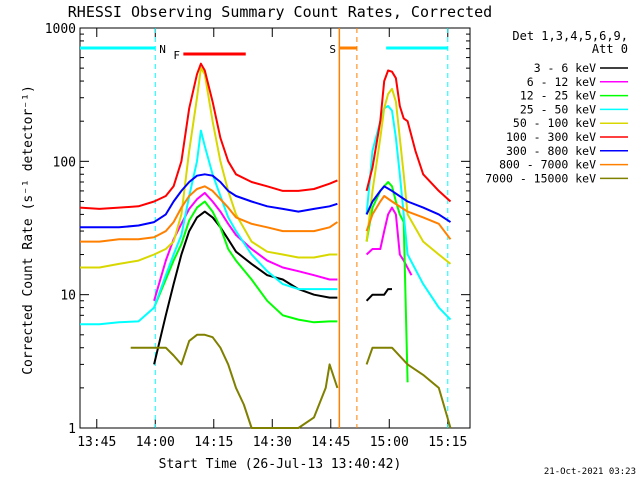 Image resolution: width=640 pixels, height=480 pixels. Describe the element at coordinates (561, 82) in the screenshot. I see `legend-label: 6 - 12 keV` at that location.